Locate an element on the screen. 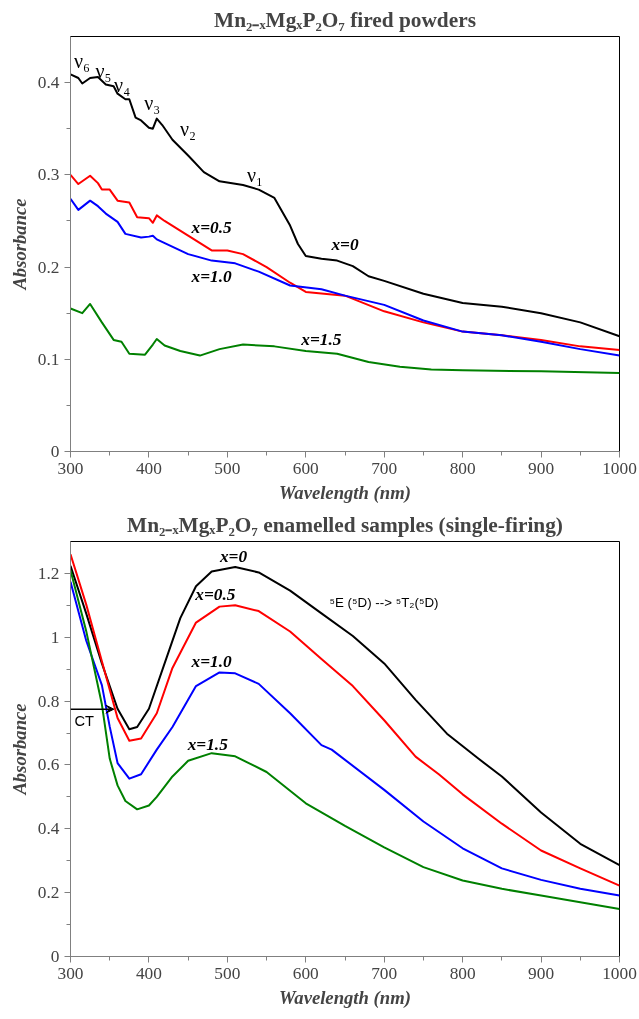 This screenshot has height=1019, width=639. annotation: ⁵E (⁵D) --> ⁵T₂(⁵D) is located at coordinates (384, 602).